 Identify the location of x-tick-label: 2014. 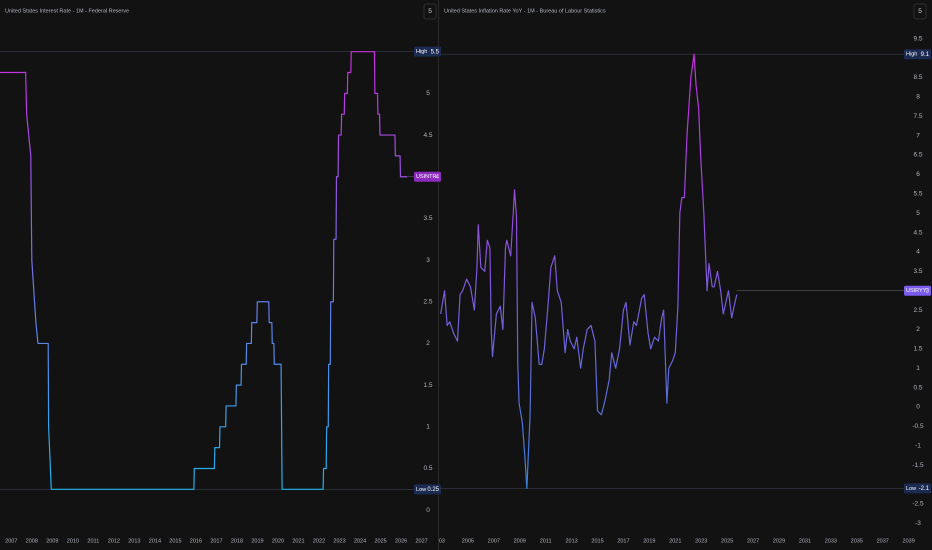
(155, 541).